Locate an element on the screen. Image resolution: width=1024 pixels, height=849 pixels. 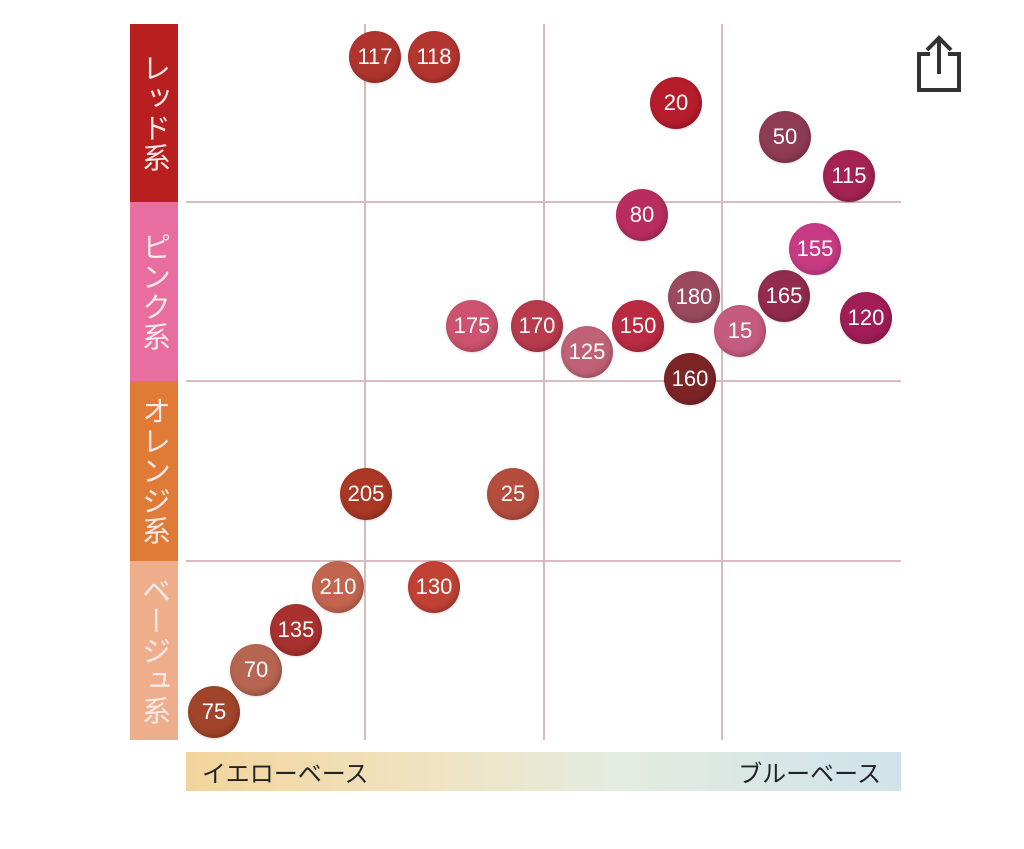
shade-point: 75 is located at coordinates (214, 712).